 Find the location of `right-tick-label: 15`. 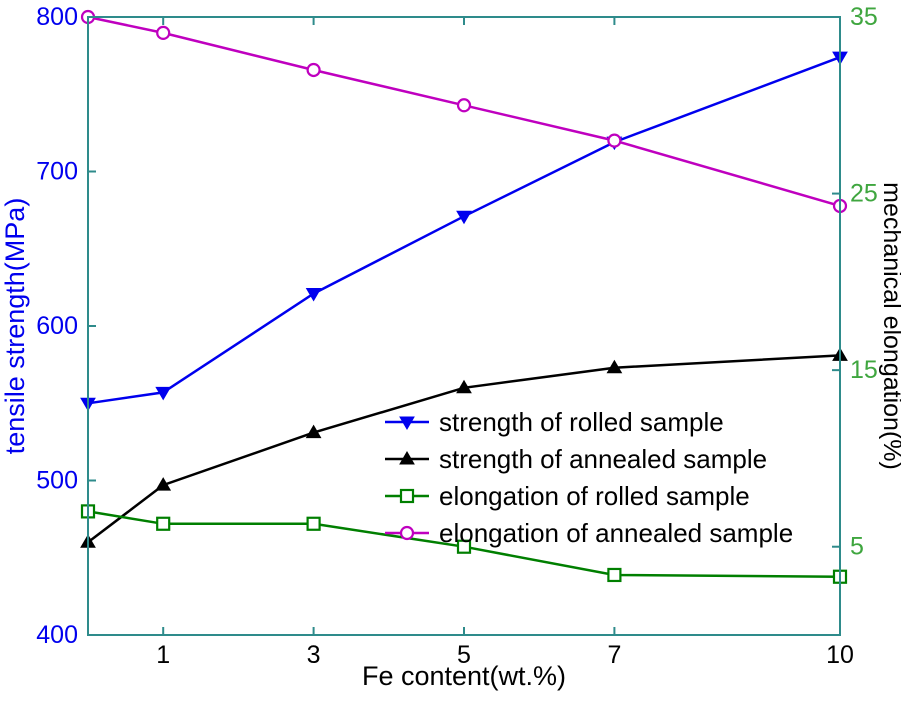

right-tick-label: 15 is located at coordinates (864, 370).